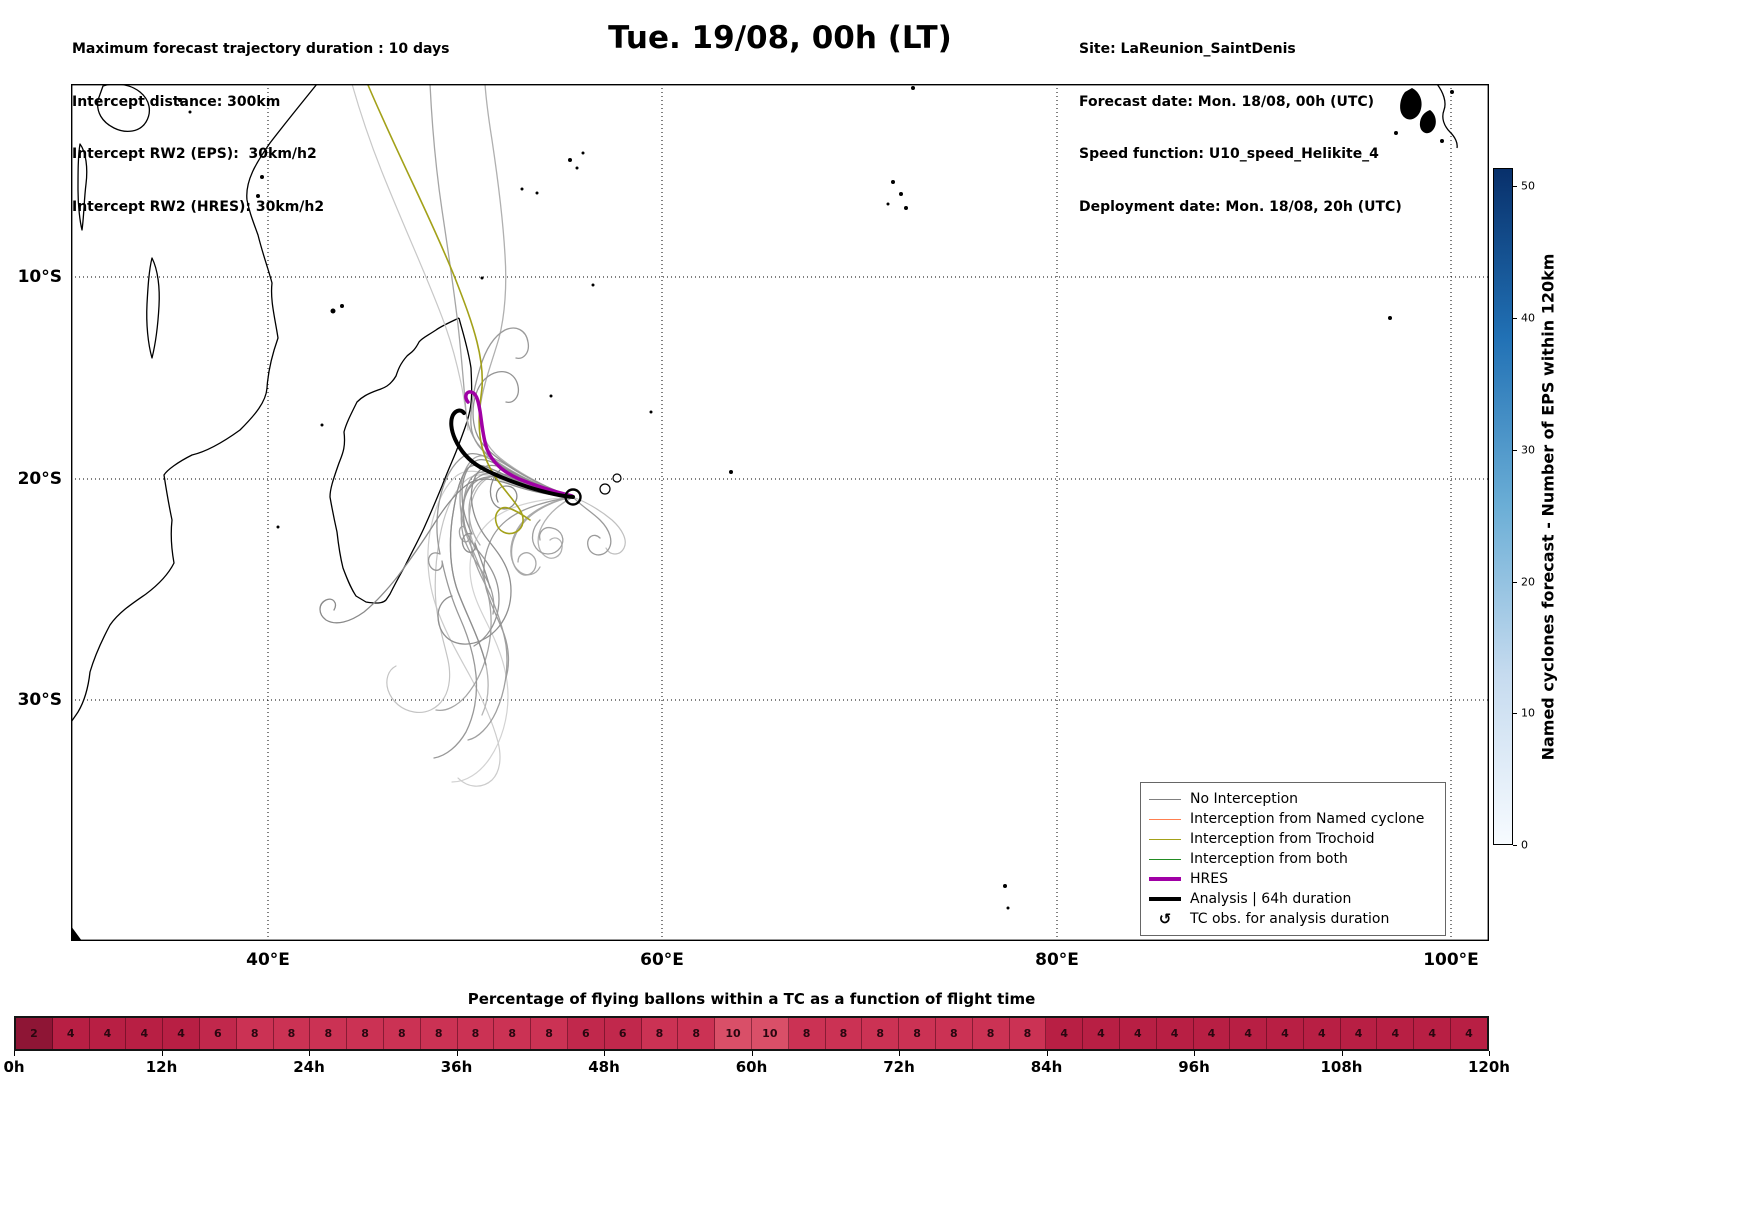 Image resolution: width=1752 pixels, height=1213 pixels. What do you see at coordinates (573, 497) in the screenshot?
I see `site-marker` at bounding box center [573, 497].